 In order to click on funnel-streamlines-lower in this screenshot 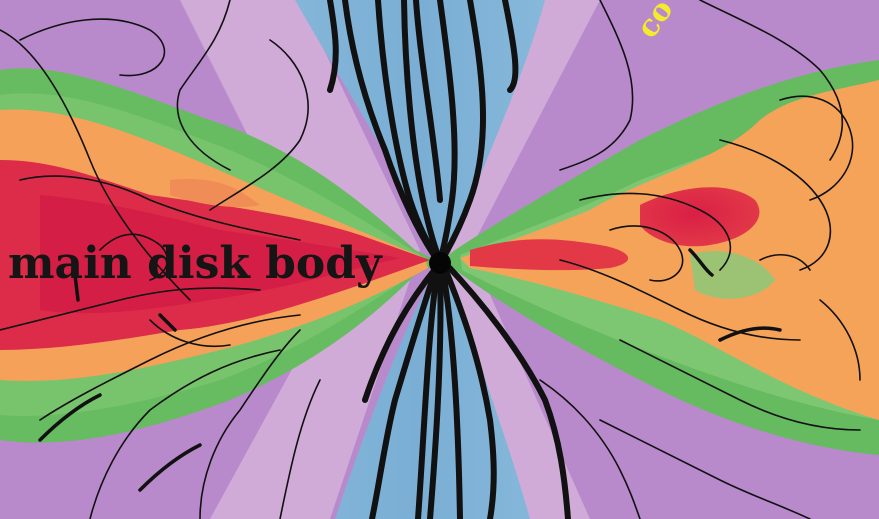, I will do `click(466, 390)`.